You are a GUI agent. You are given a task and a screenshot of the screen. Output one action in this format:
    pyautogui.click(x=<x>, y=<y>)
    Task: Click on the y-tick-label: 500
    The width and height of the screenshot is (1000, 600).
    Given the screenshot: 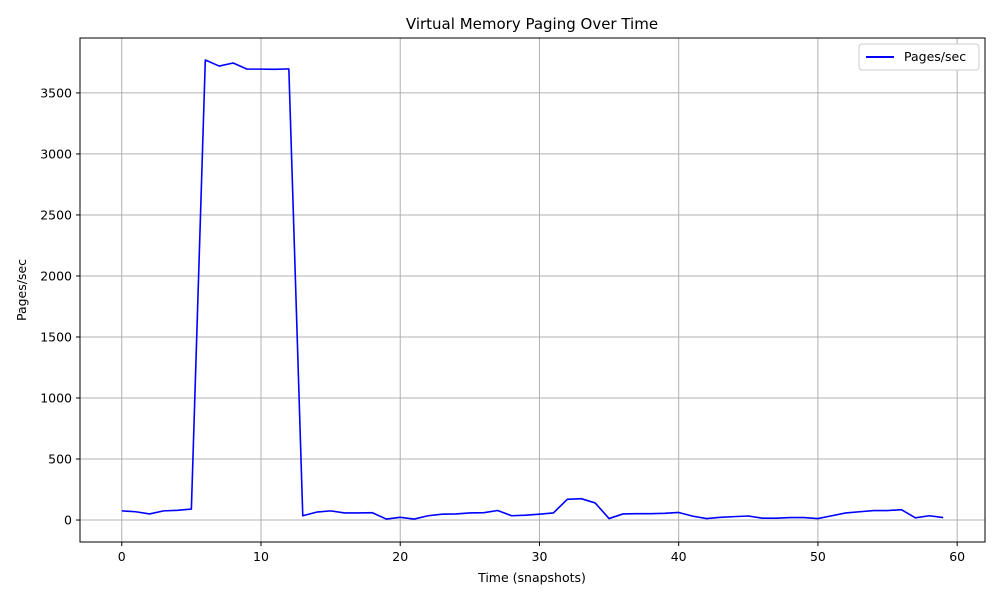 What is the action you would take?
    pyautogui.click(x=60, y=459)
    